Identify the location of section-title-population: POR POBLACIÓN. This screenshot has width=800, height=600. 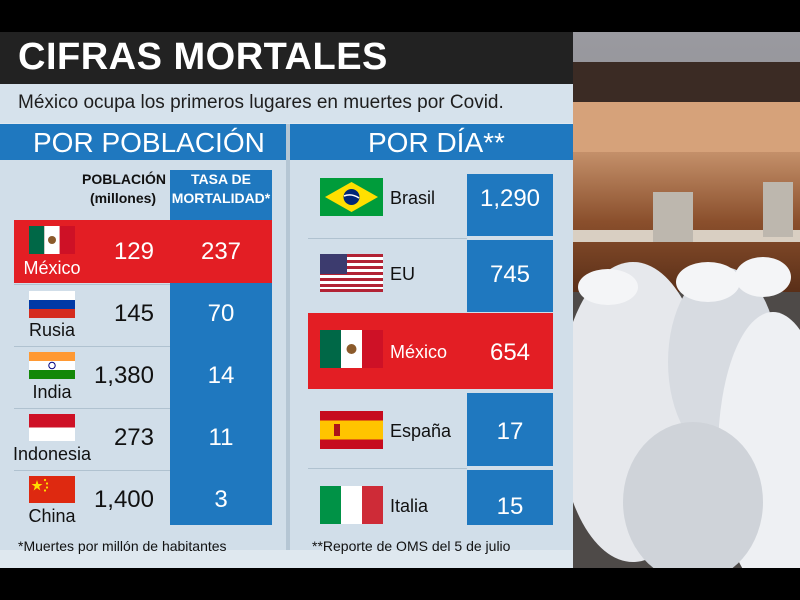
(149, 142).